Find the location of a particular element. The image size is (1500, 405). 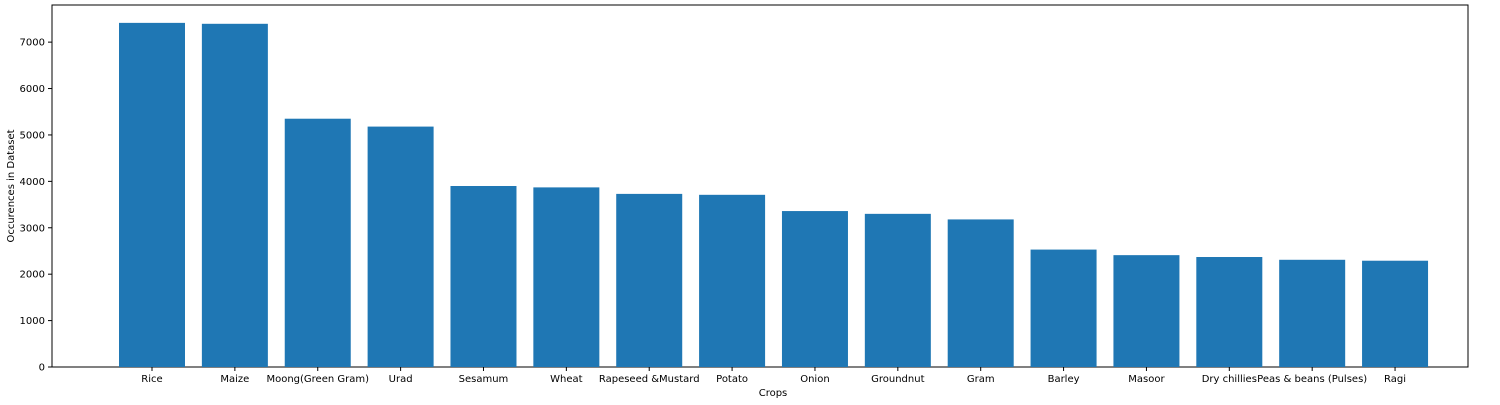

bar-maize is located at coordinates (234, 195).